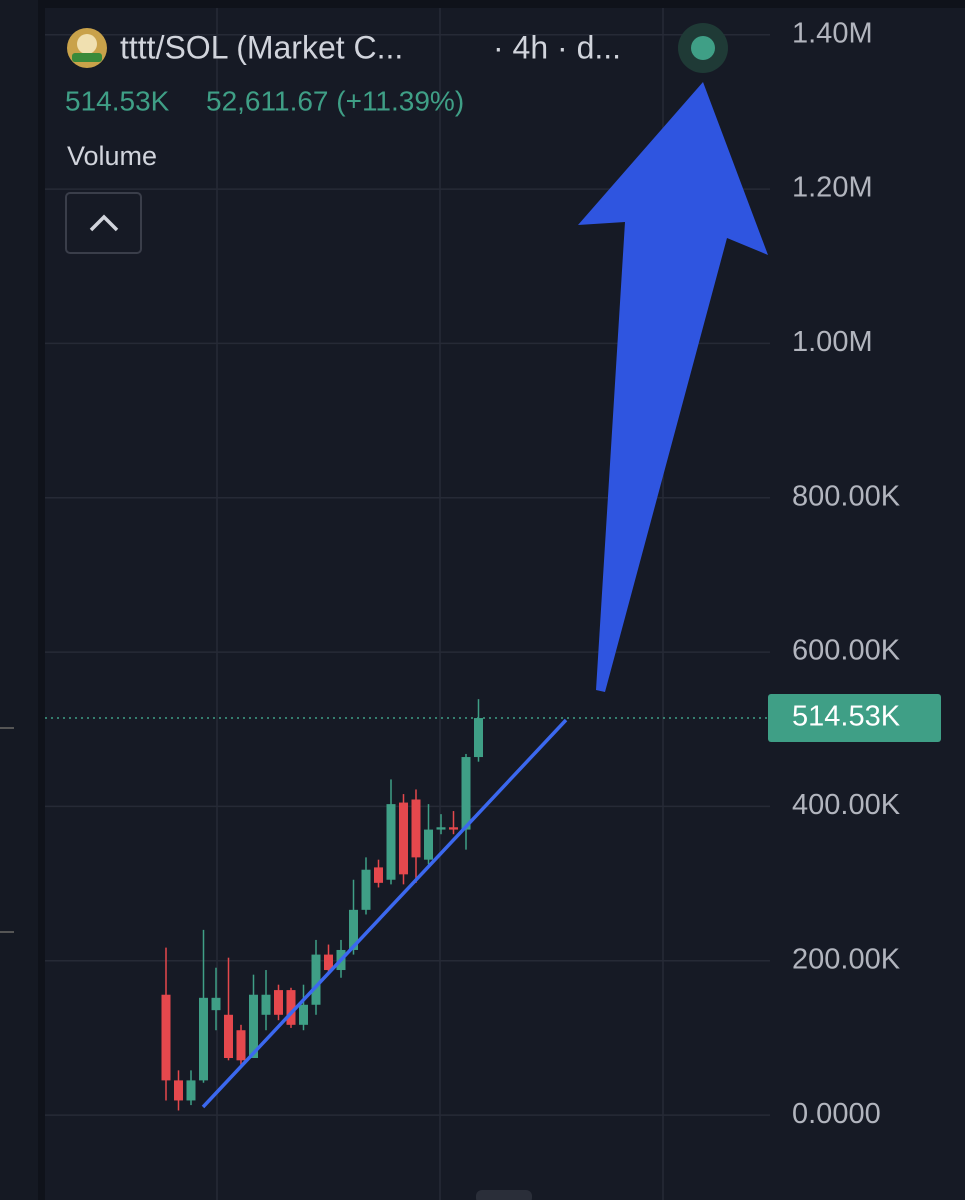  What do you see at coordinates (673, 387) in the screenshot?
I see `arrow-annotation` at bounding box center [673, 387].